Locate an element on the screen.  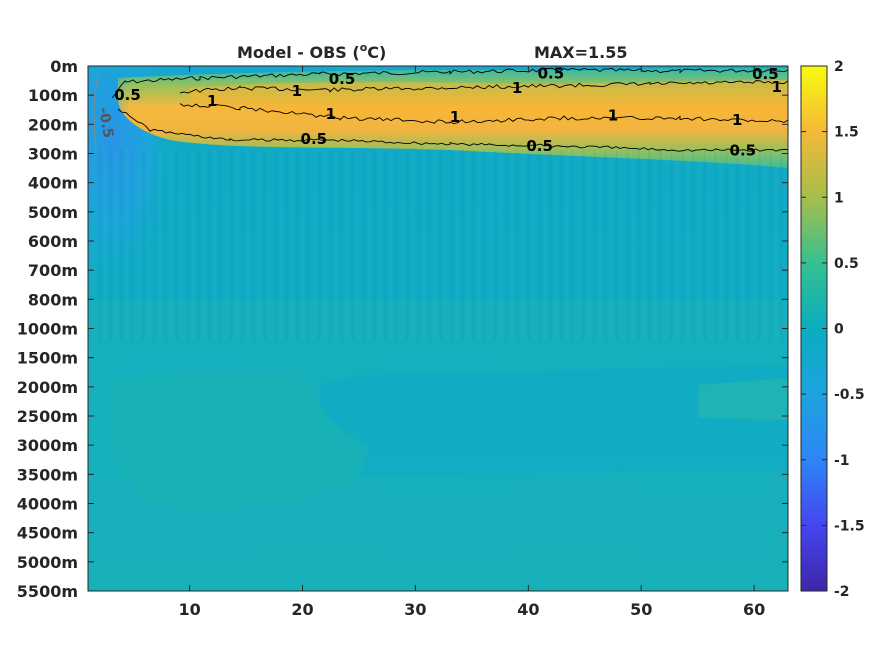
x-tick-label: 50 is located at coordinates (641, 609).